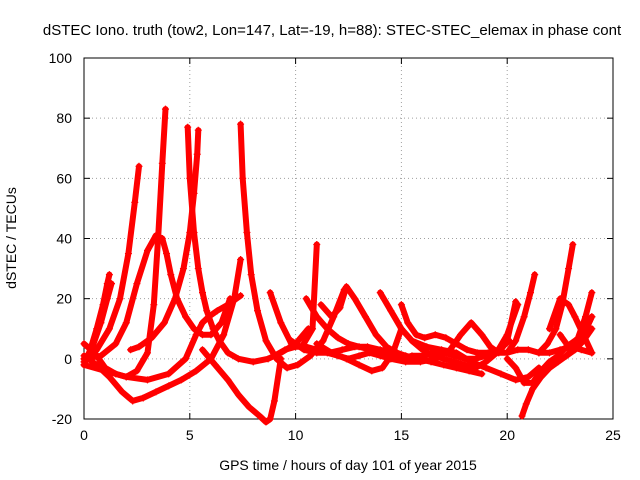  I want to click on y-tick-label: 0, so click(68, 359).